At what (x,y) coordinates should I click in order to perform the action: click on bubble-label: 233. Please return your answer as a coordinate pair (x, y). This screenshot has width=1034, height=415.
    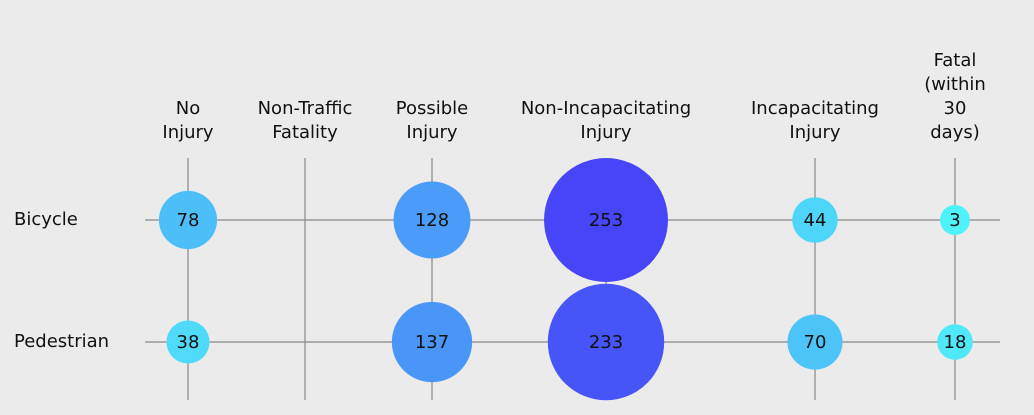
    Looking at the image, I should click on (606, 342).